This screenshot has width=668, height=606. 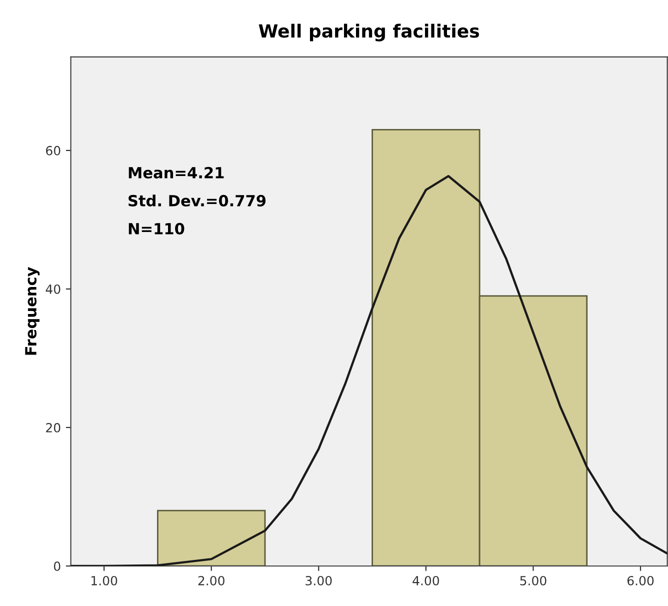 What do you see at coordinates (533, 581) in the screenshot?
I see `x-tick-label: 5.00` at bounding box center [533, 581].